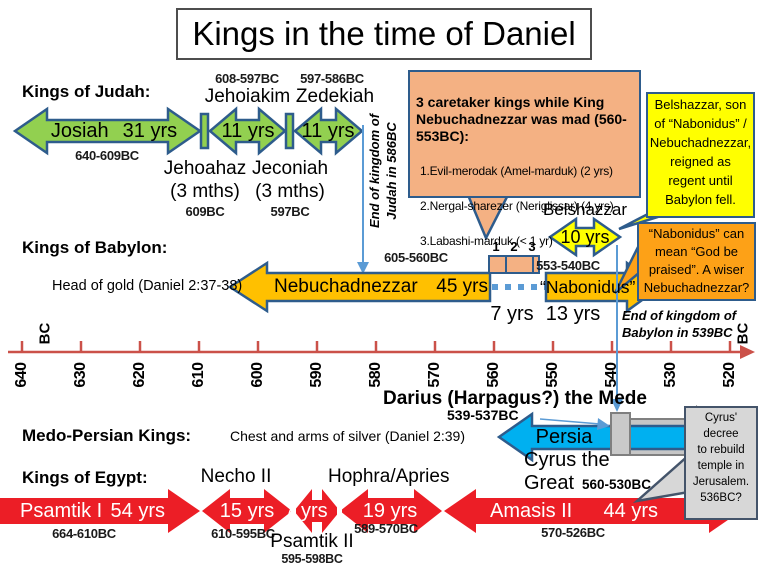 The width and height of the screenshot is (760, 570). I want to click on nebuchadnezzar-name: Nebuchadnezzar, so click(346, 286).